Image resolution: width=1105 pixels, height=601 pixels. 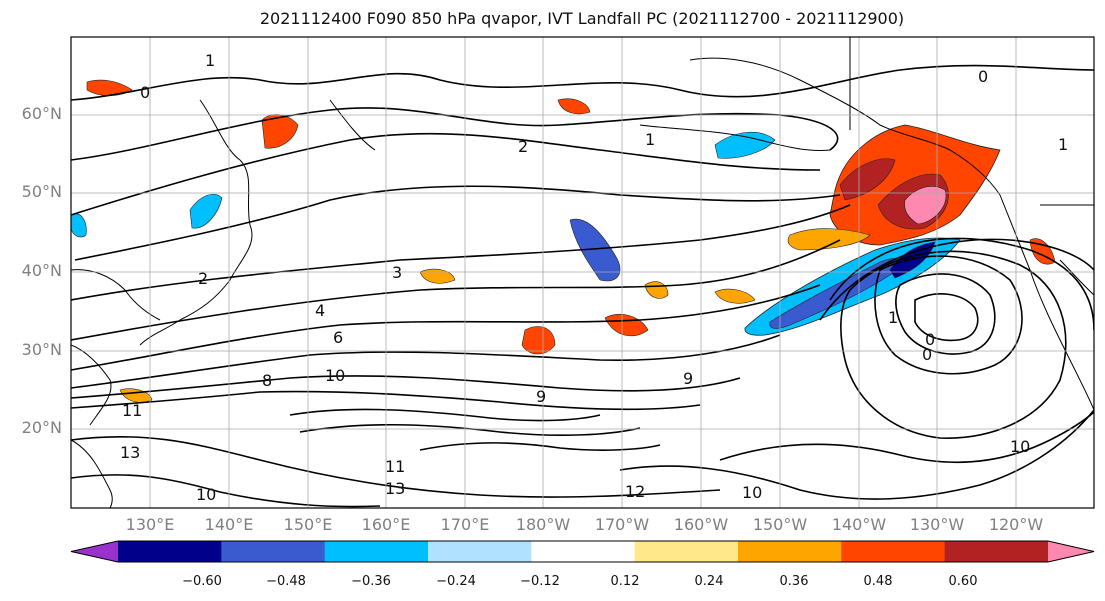 What do you see at coordinates (41, 113) in the screenshot?
I see `lat-label-60n: 60°N` at bounding box center [41, 113].